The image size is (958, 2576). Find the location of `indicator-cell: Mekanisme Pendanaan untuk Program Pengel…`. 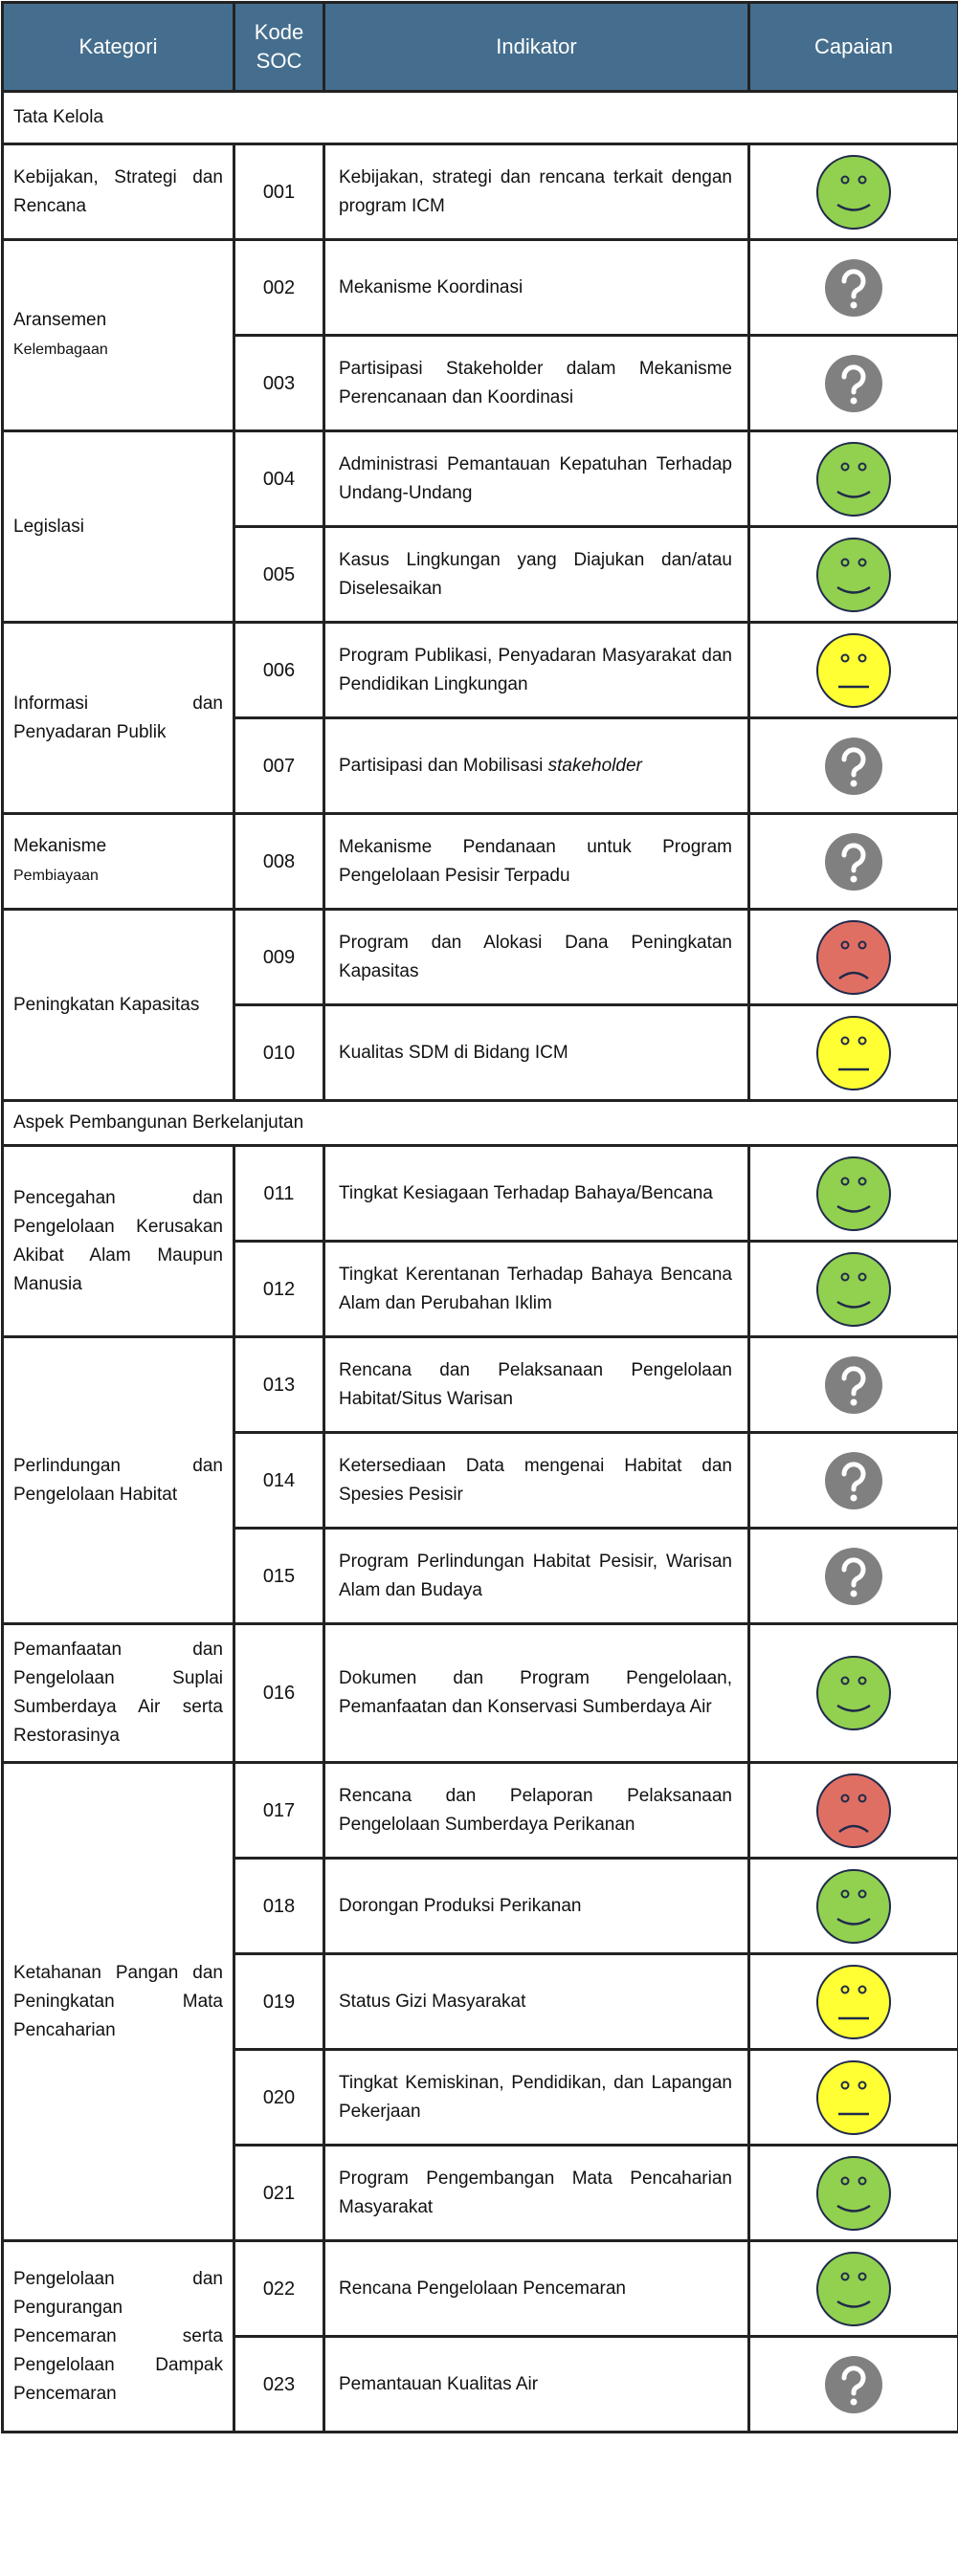

indicator-cell: Mekanisme Pendanaan untuk Program Pengel… is located at coordinates (536, 862).